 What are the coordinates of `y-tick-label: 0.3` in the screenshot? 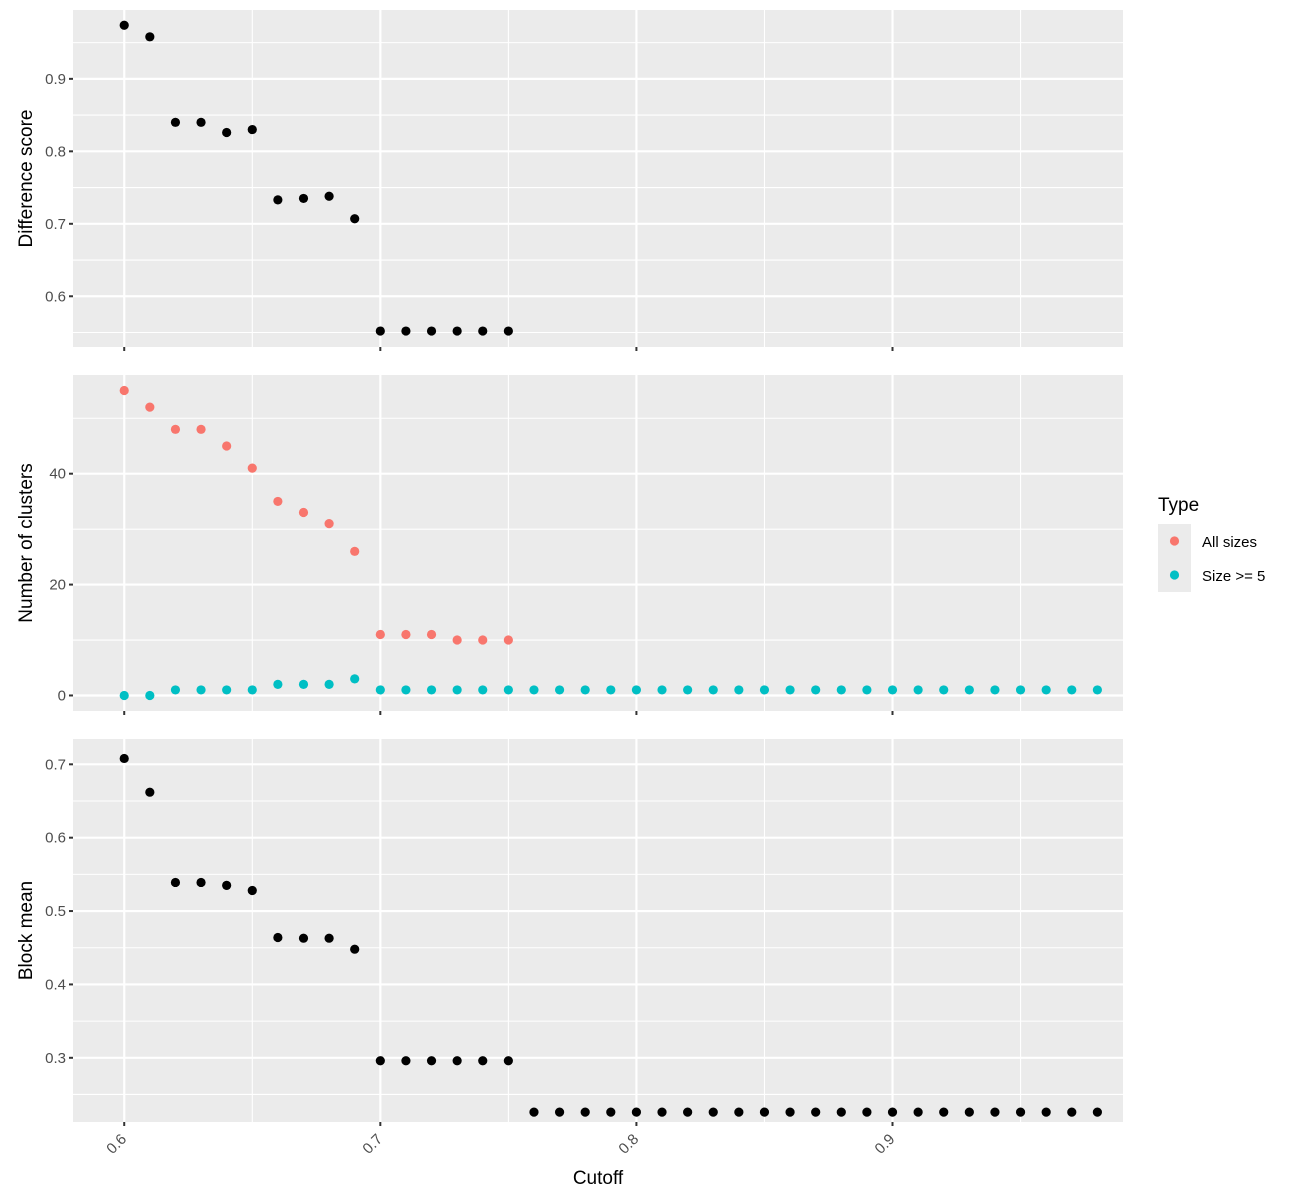 It's located at (55, 1058).